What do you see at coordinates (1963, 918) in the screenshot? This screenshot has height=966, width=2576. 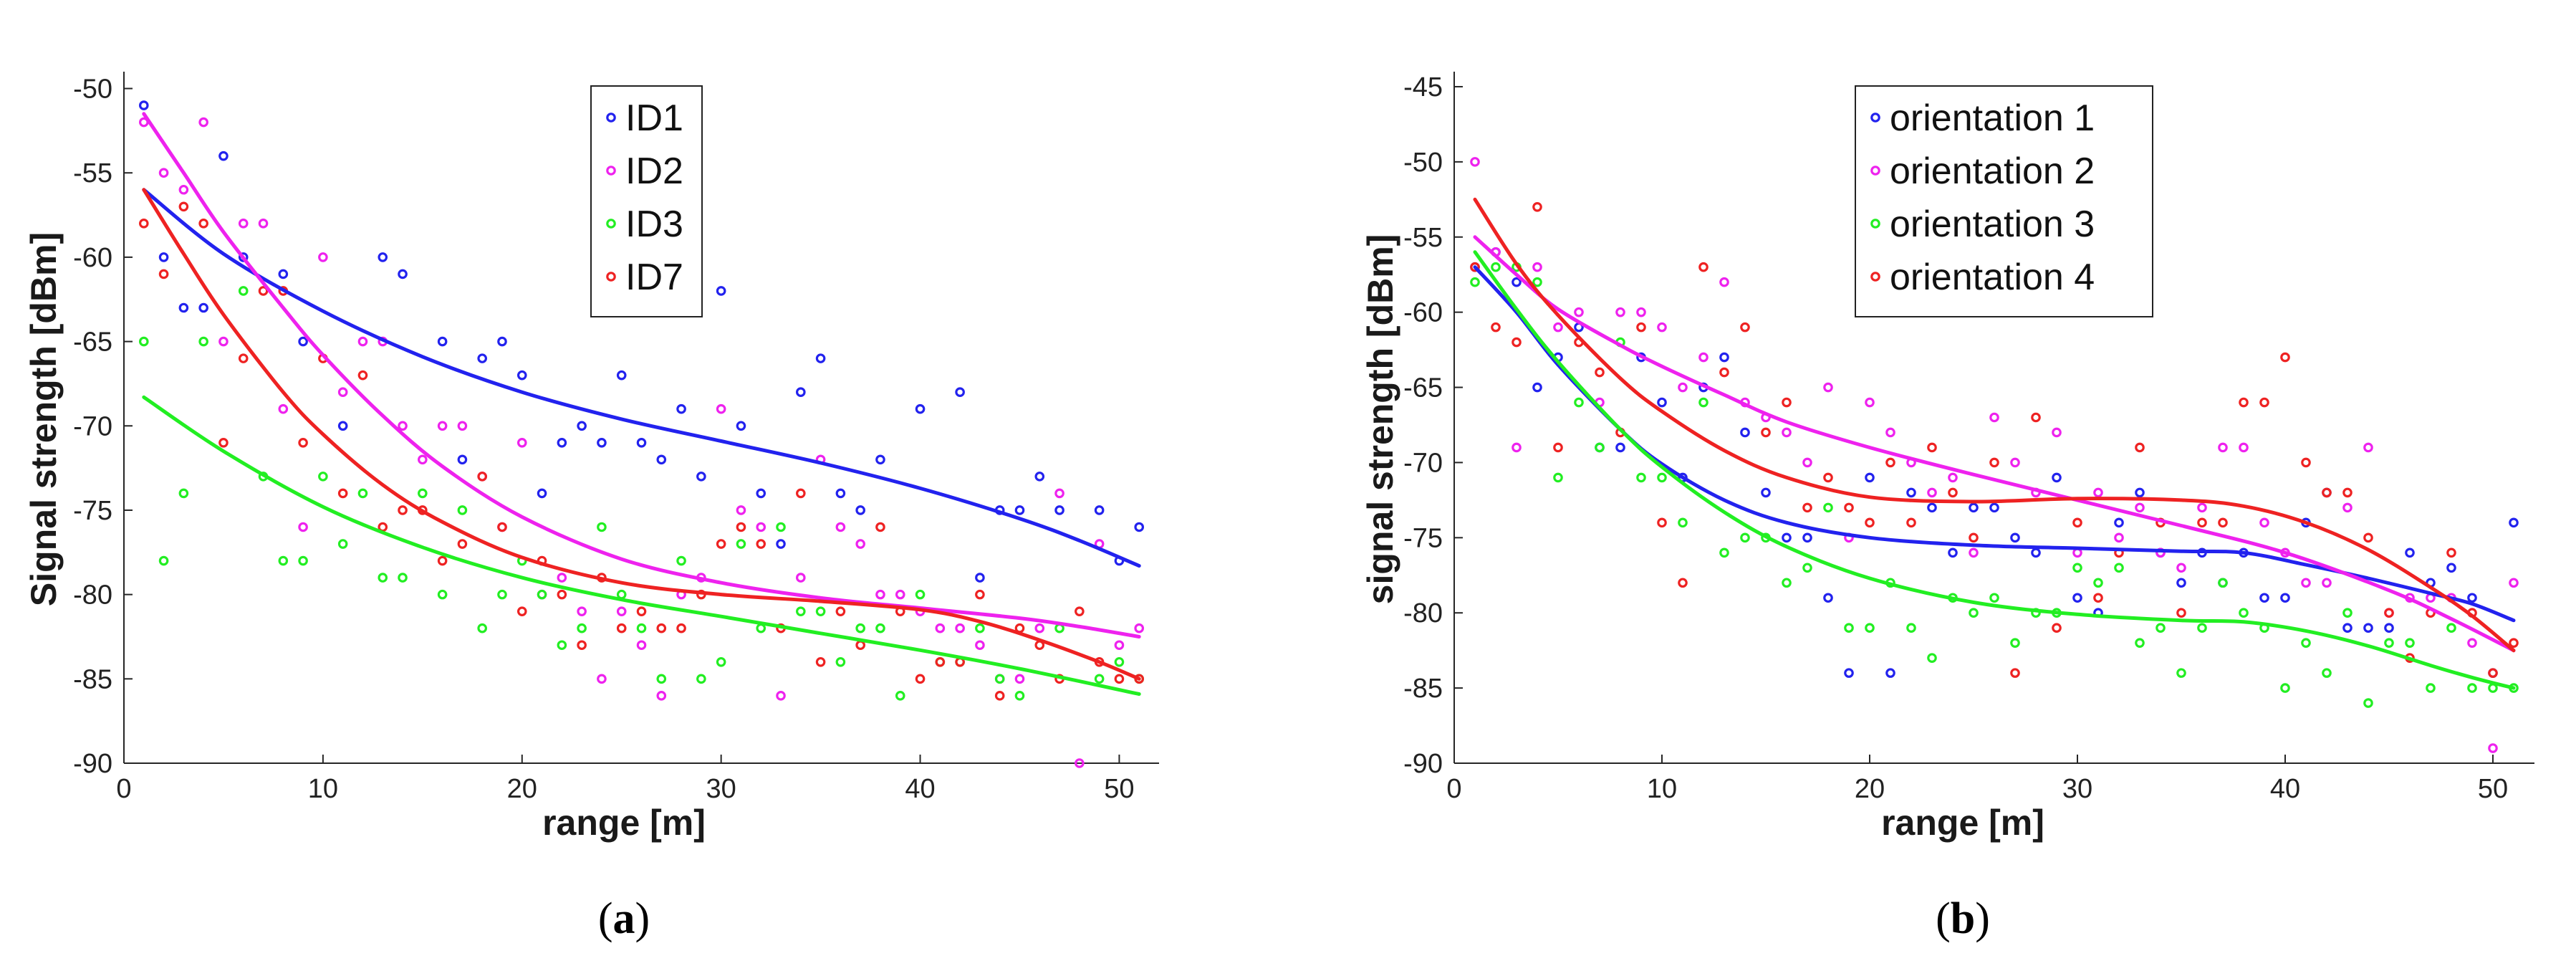 I see `caption-b: (b)` at bounding box center [1963, 918].